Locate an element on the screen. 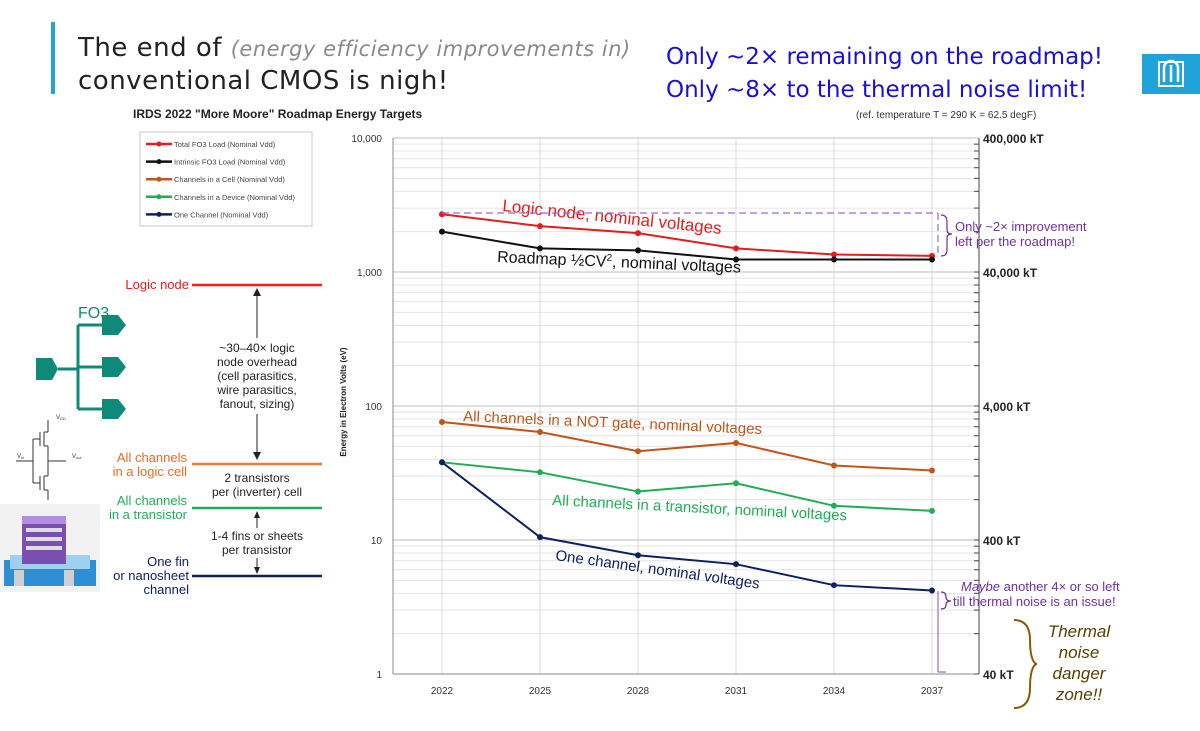  improvement-text-line1: Only ~2× improvement is located at coordinates (1021, 226).